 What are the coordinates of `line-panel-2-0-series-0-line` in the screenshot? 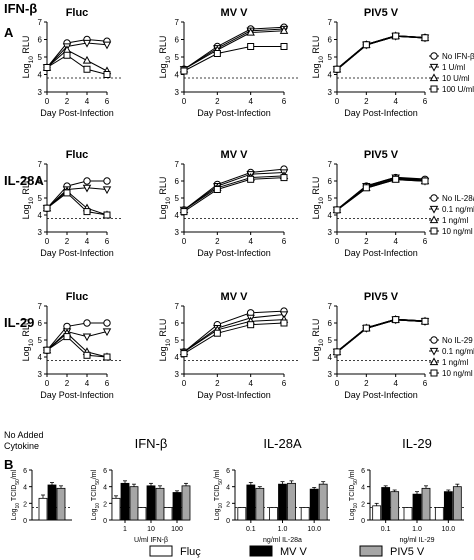 It's located at (76, 336).